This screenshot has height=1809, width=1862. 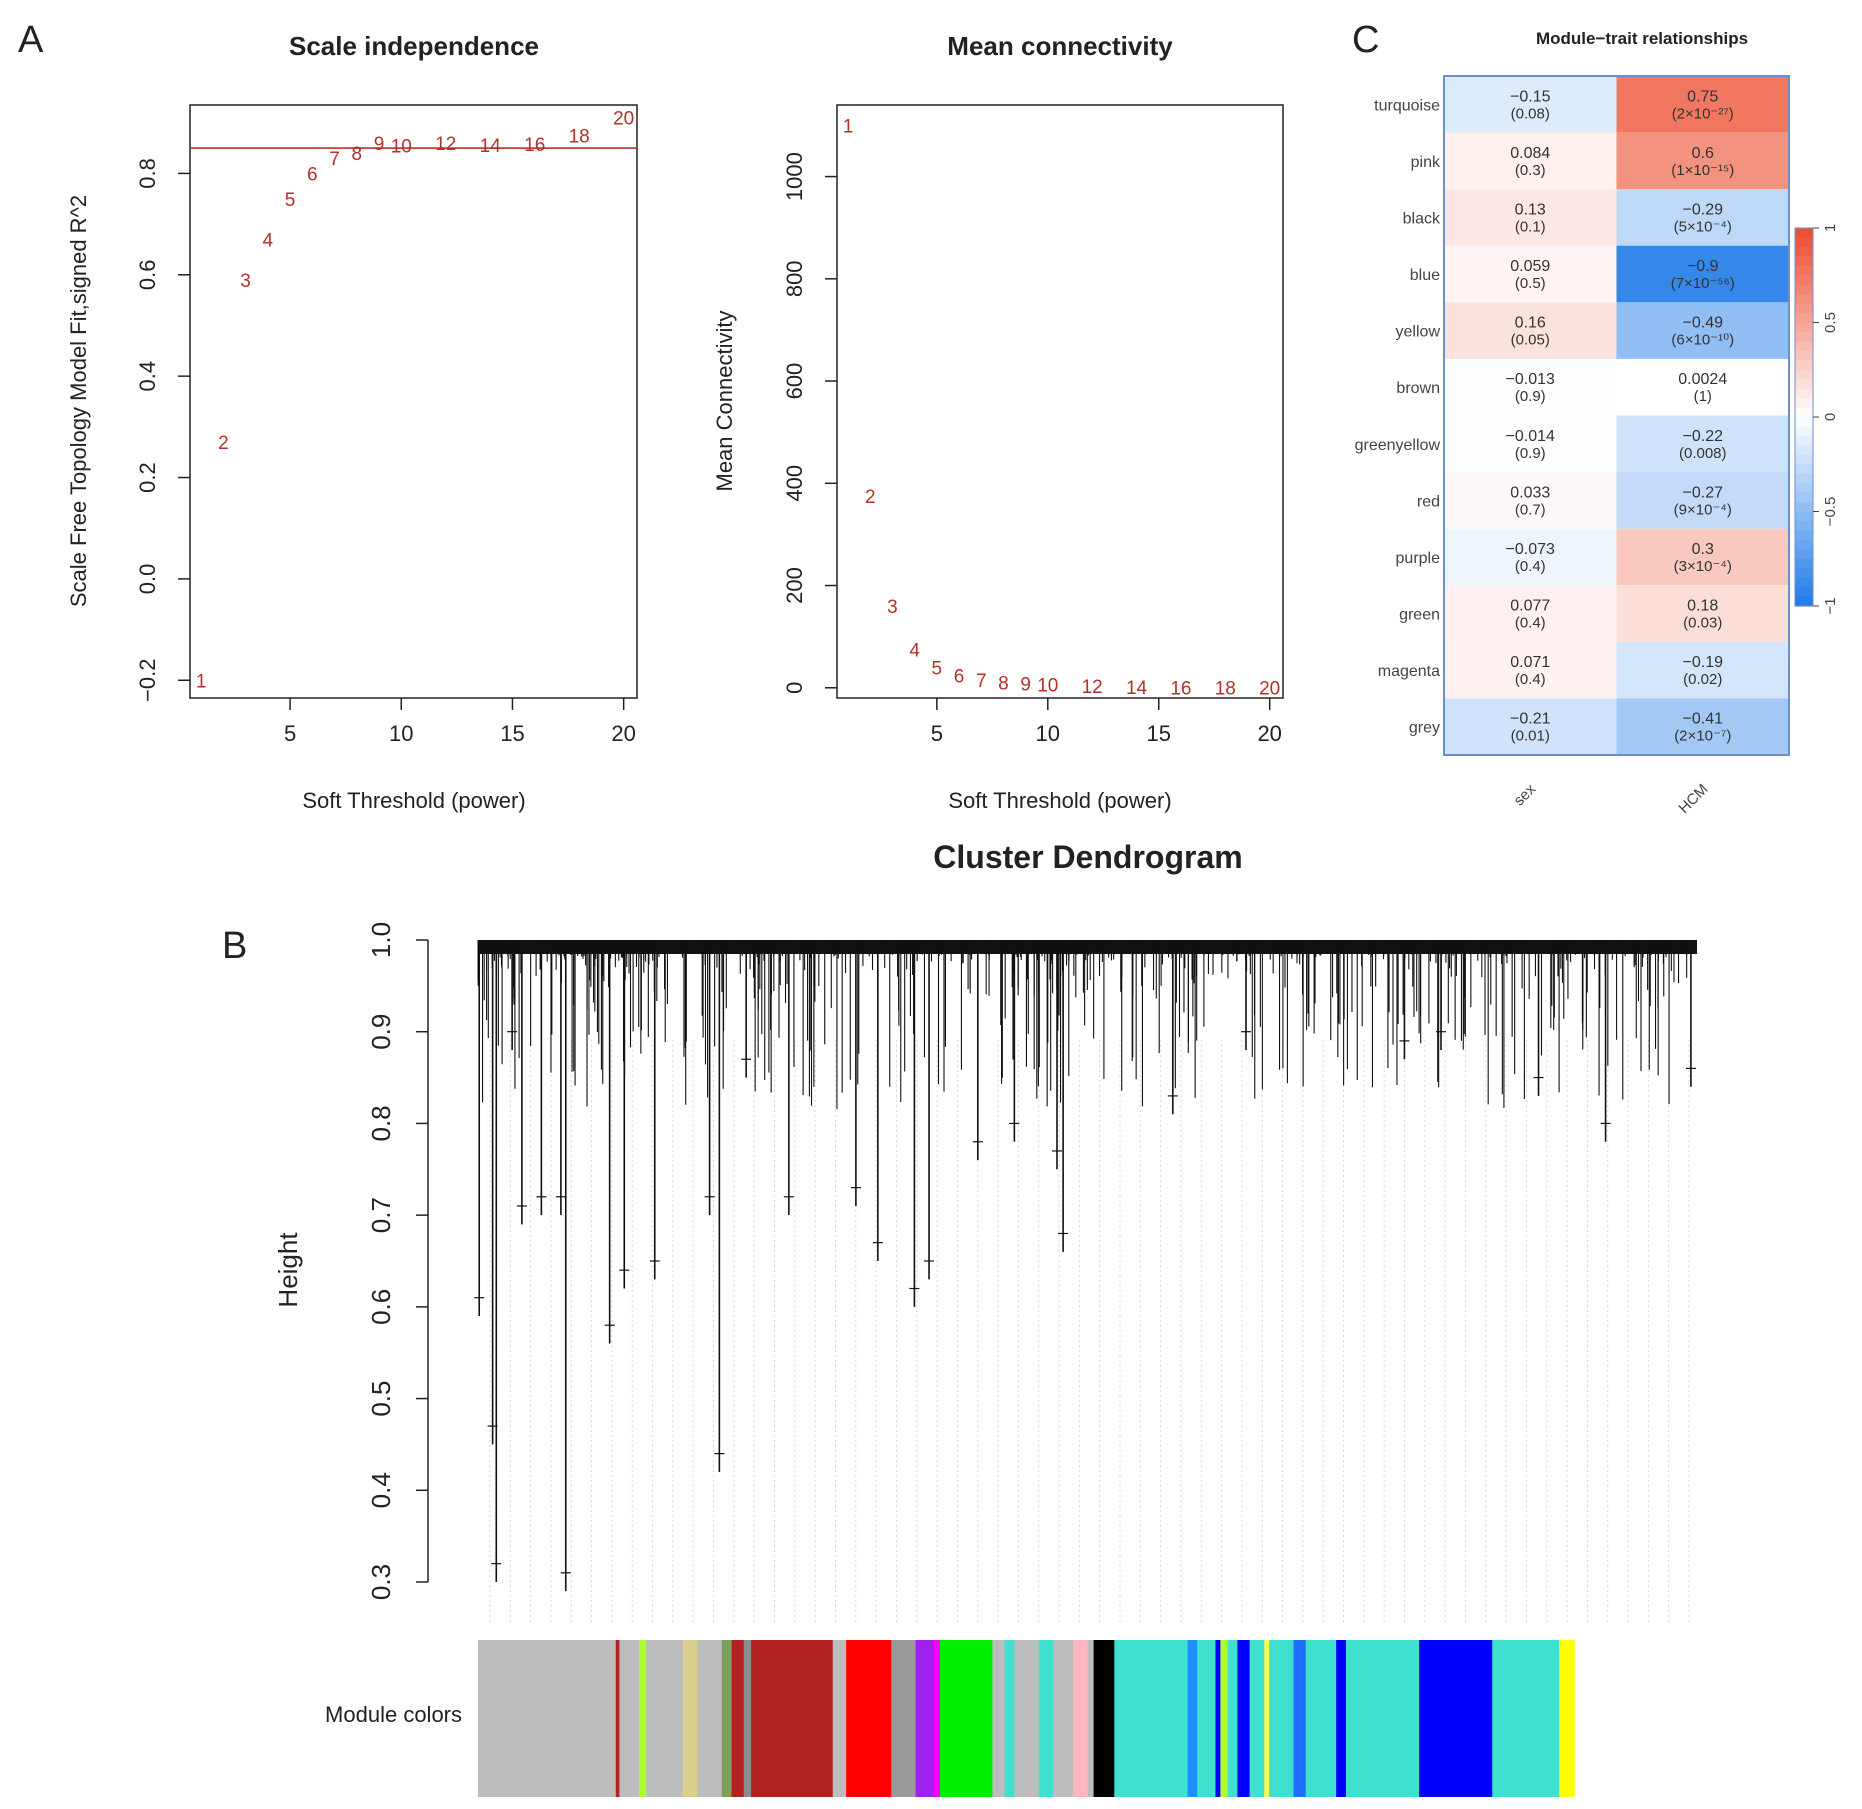 I want to click on heatmap-cell-pvalue: (0.7), so click(x=1530, y=509).